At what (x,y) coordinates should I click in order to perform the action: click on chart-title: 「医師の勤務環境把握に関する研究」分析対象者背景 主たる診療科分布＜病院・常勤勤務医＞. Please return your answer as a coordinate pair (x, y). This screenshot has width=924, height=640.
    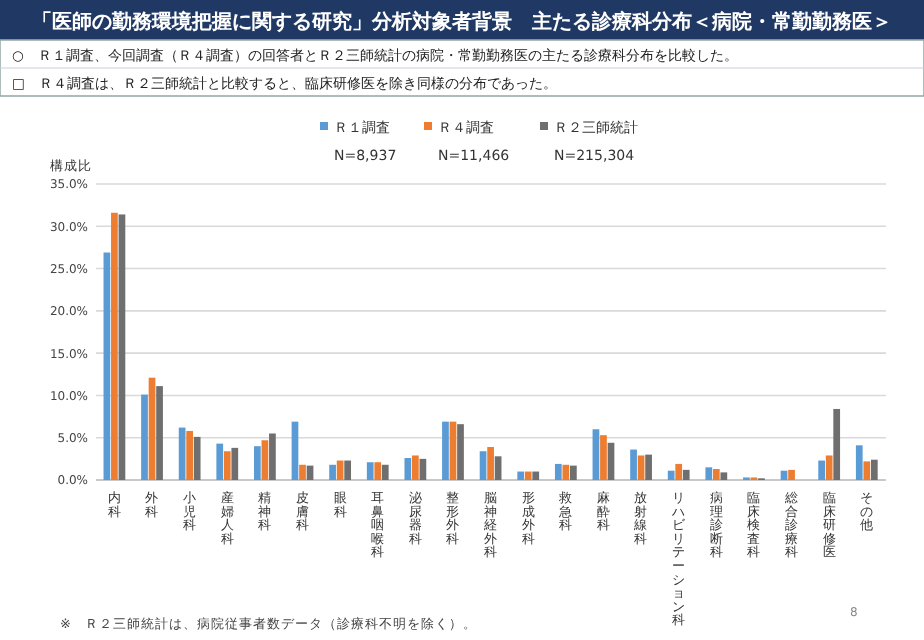
    Looking at the image, I should click on (462, 22).